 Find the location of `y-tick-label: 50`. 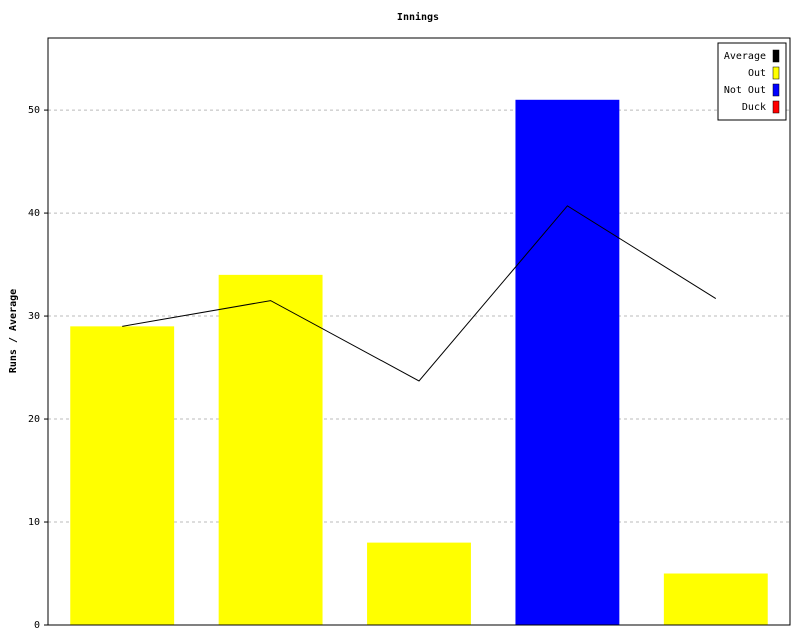

y-tick-label: 50 is located at coordinates (34, 110).